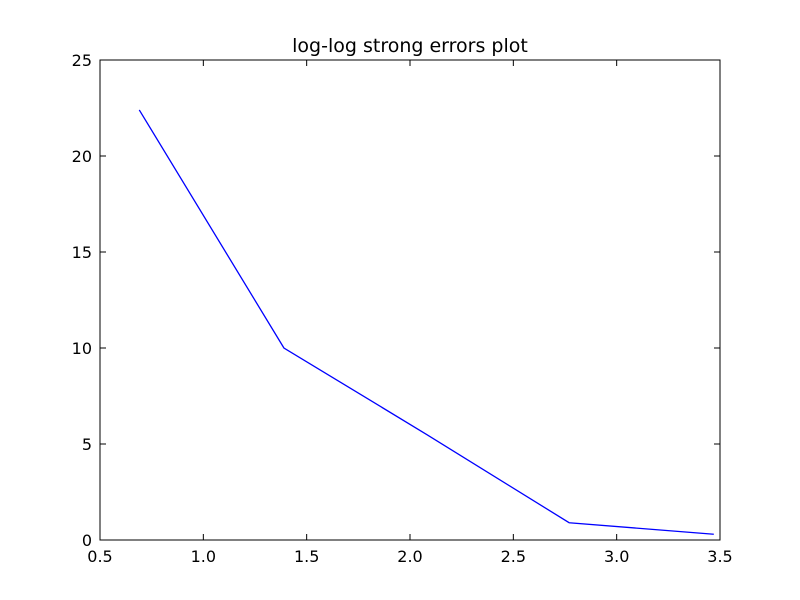  Describe the element at coordinates (719, 556) in the screenshot. I see `x-tick-label: 3.5` at that location.